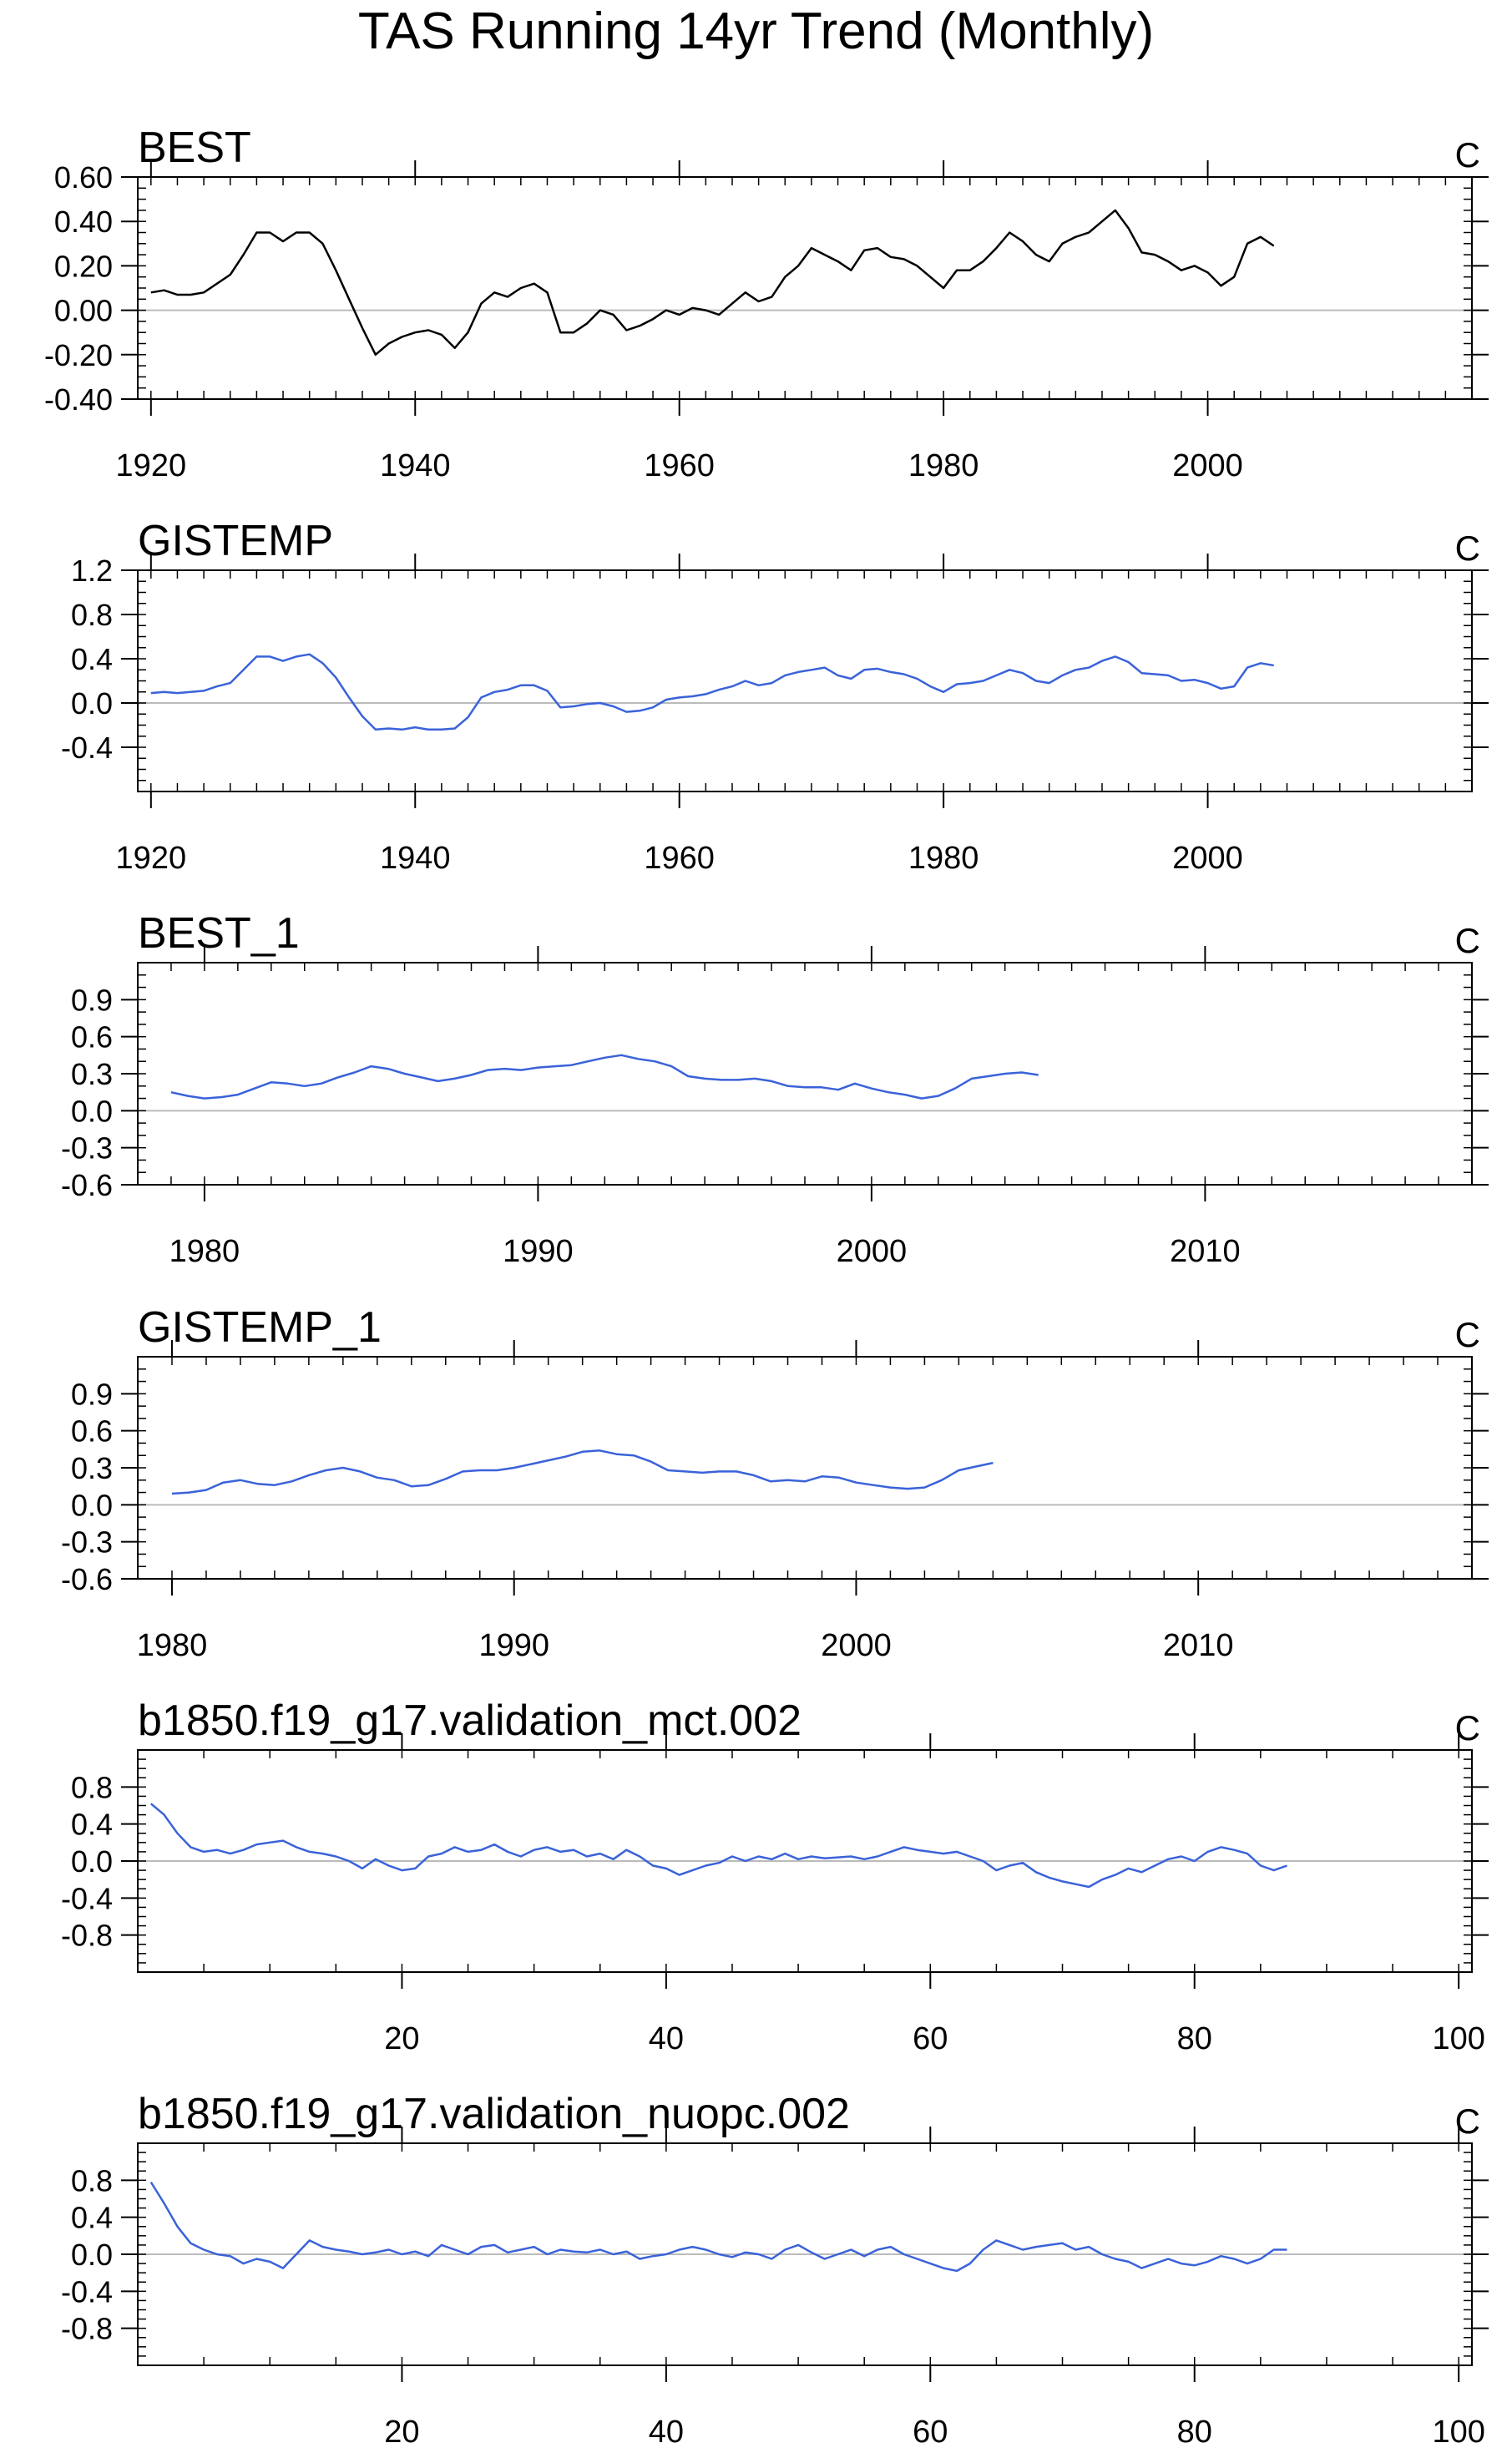 The height and width of the screenshot is (2458, 1512). What do you see at coordinates (84, 311) in the screenshot?
I see `y-tick-label: 0.00` at bounding box center [84, 311].